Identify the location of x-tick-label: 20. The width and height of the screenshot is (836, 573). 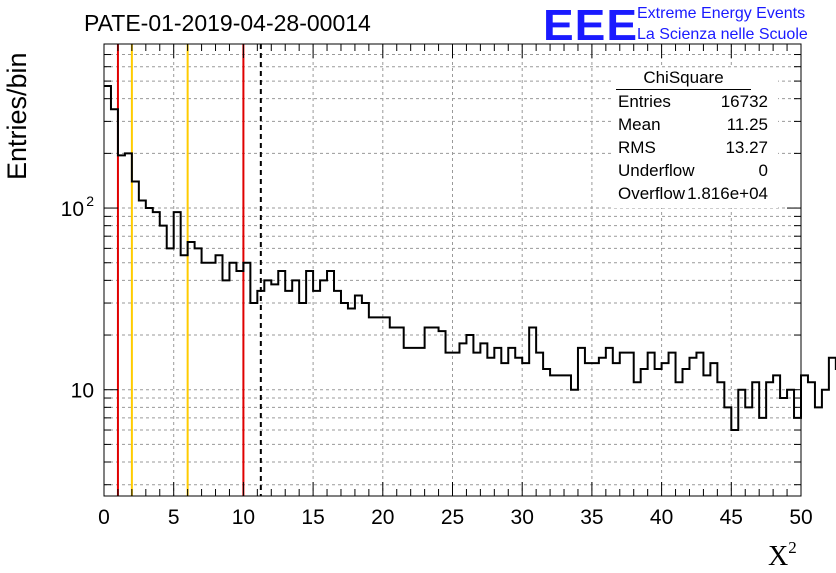
(382, 517).